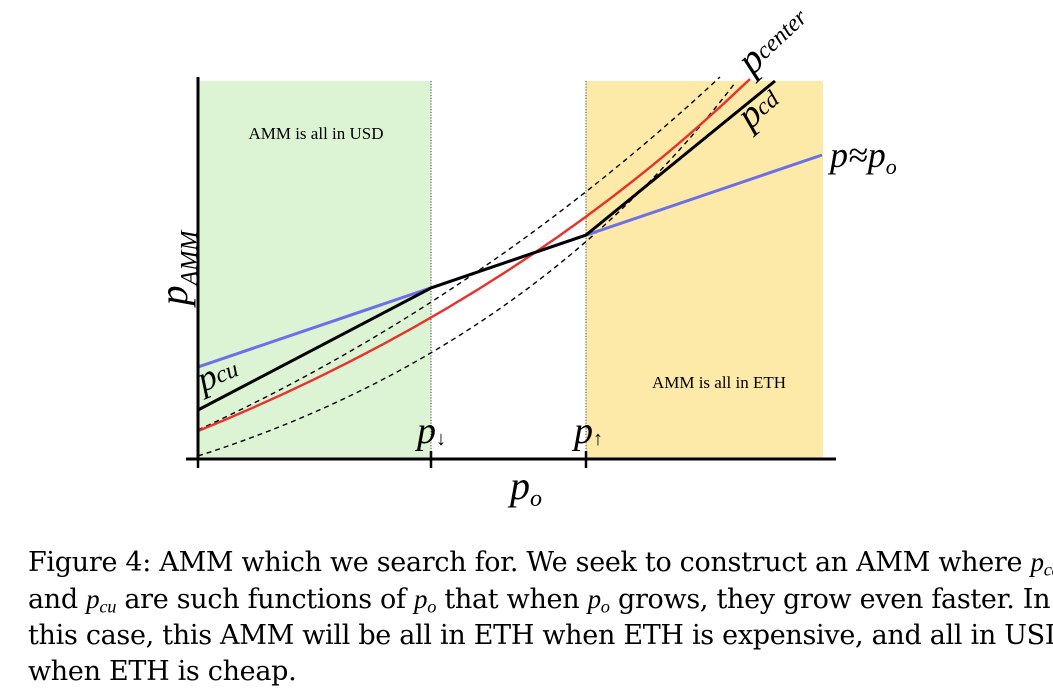 The width and height of the screenshot is (1053, 690). I want to click on usd-region-label: AMM is all in USD, so click(315, 133).